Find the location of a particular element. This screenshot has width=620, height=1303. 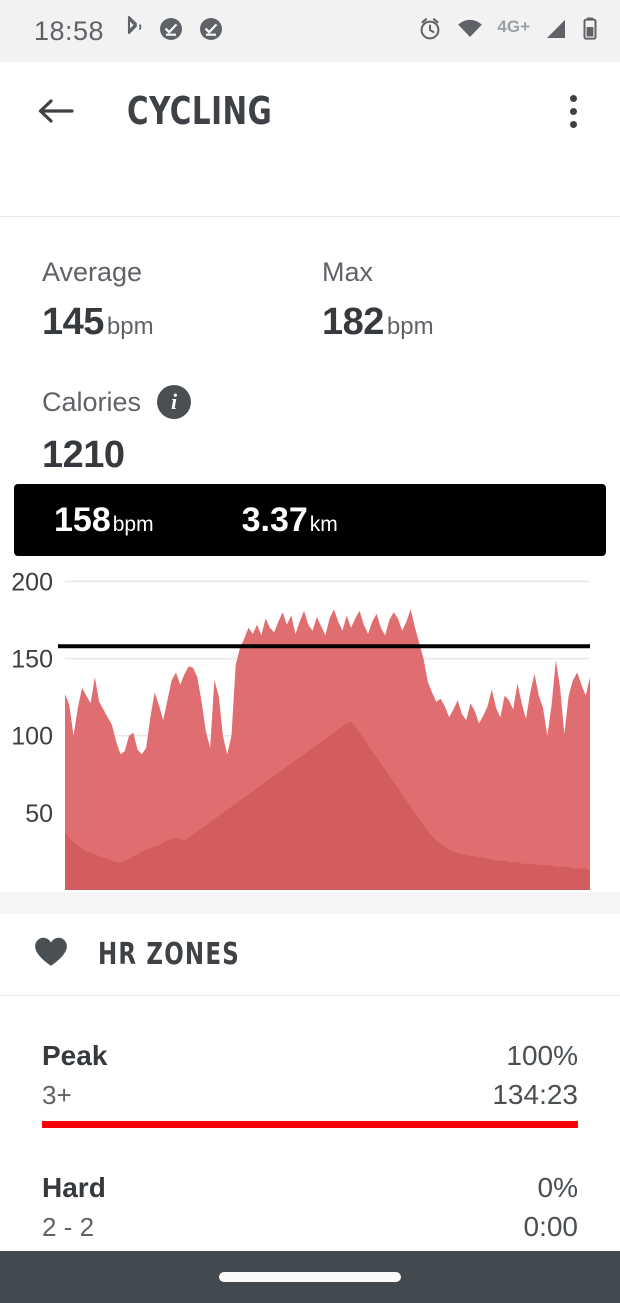

calories-label: Calories is located at coordinates (92, 401).